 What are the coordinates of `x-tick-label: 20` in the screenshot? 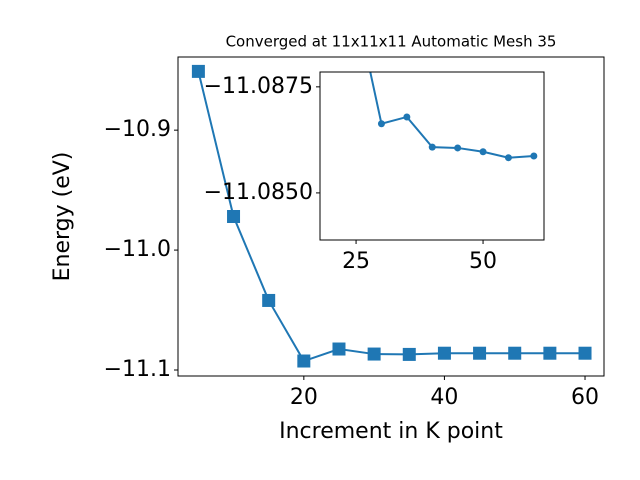 It's located at (304, 397).